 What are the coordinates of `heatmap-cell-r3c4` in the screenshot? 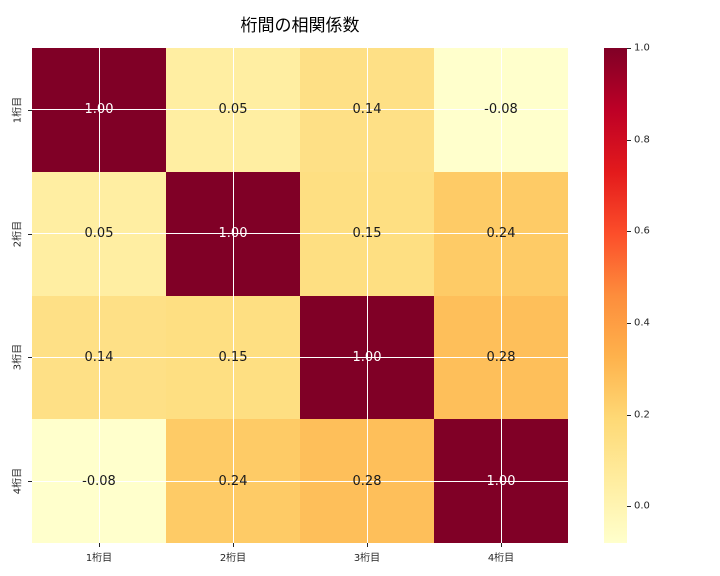 It's located at (501, 357).